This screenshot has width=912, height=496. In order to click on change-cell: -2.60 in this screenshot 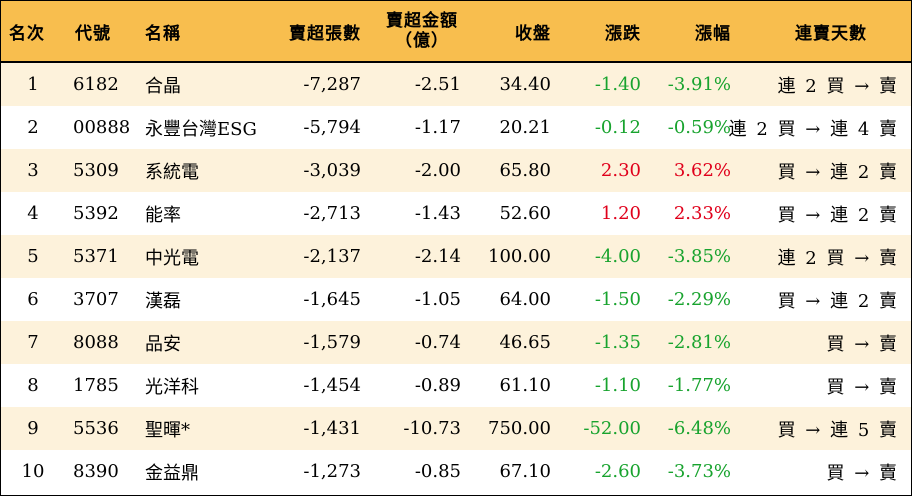, I will do `click(617, 471)`.